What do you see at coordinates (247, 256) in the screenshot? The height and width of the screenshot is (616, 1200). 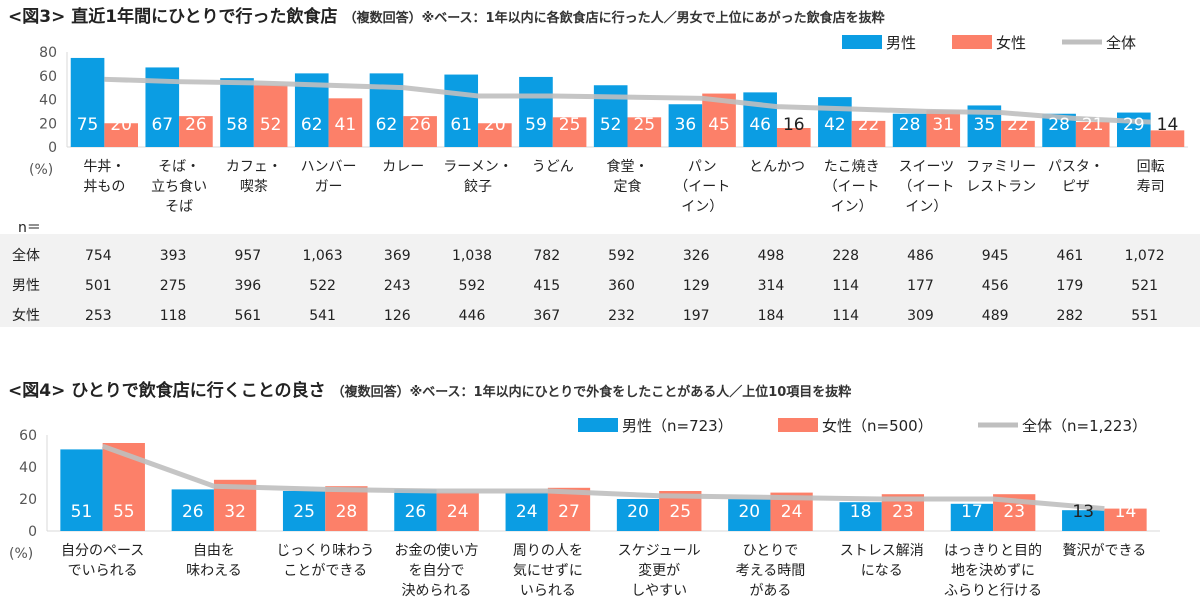 I see `table-cell: 957` at bounding box center [247, 256].